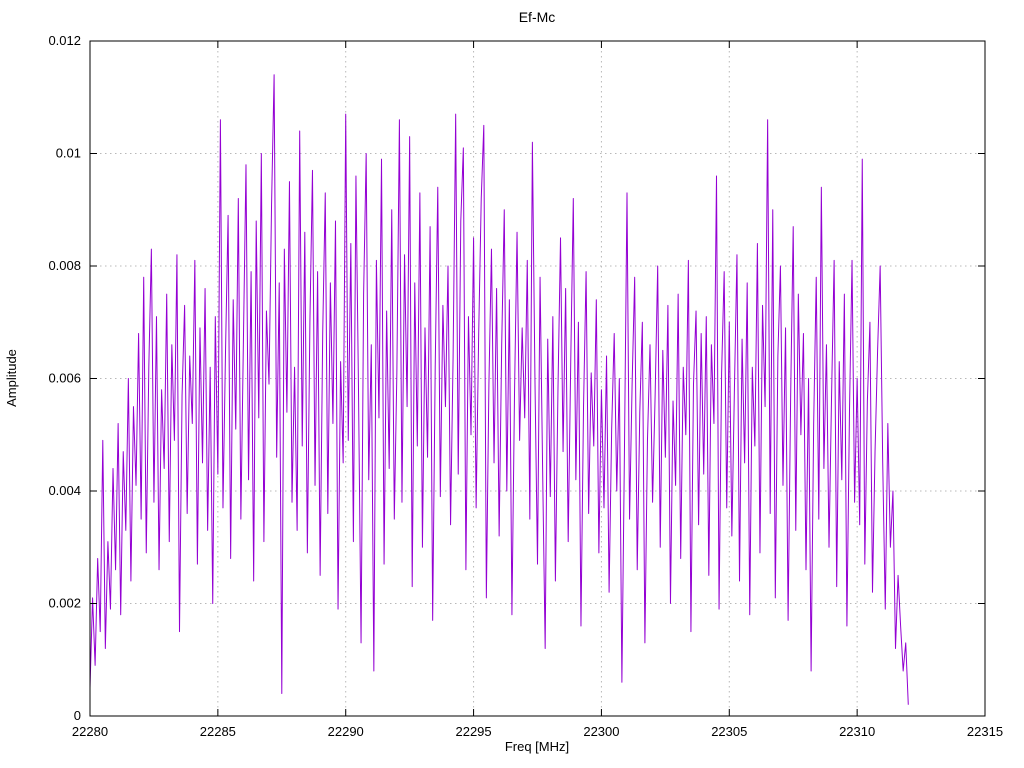 Image resolution: width=1024 pixels, height=768 pixels. I want to click on y-tick-label: 0, so click(77, 715).